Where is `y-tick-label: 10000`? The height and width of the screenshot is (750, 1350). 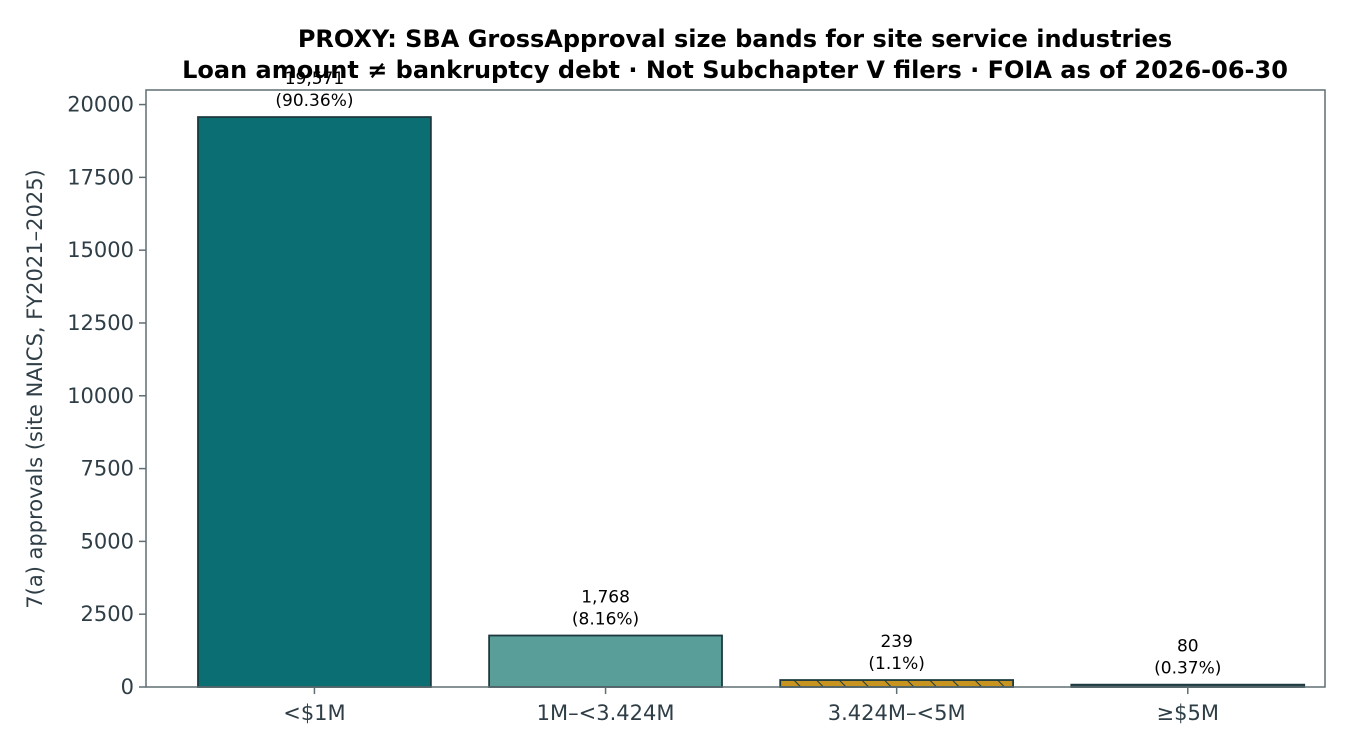 y-tick-label: 10000 is located at coordinates (100, 396).